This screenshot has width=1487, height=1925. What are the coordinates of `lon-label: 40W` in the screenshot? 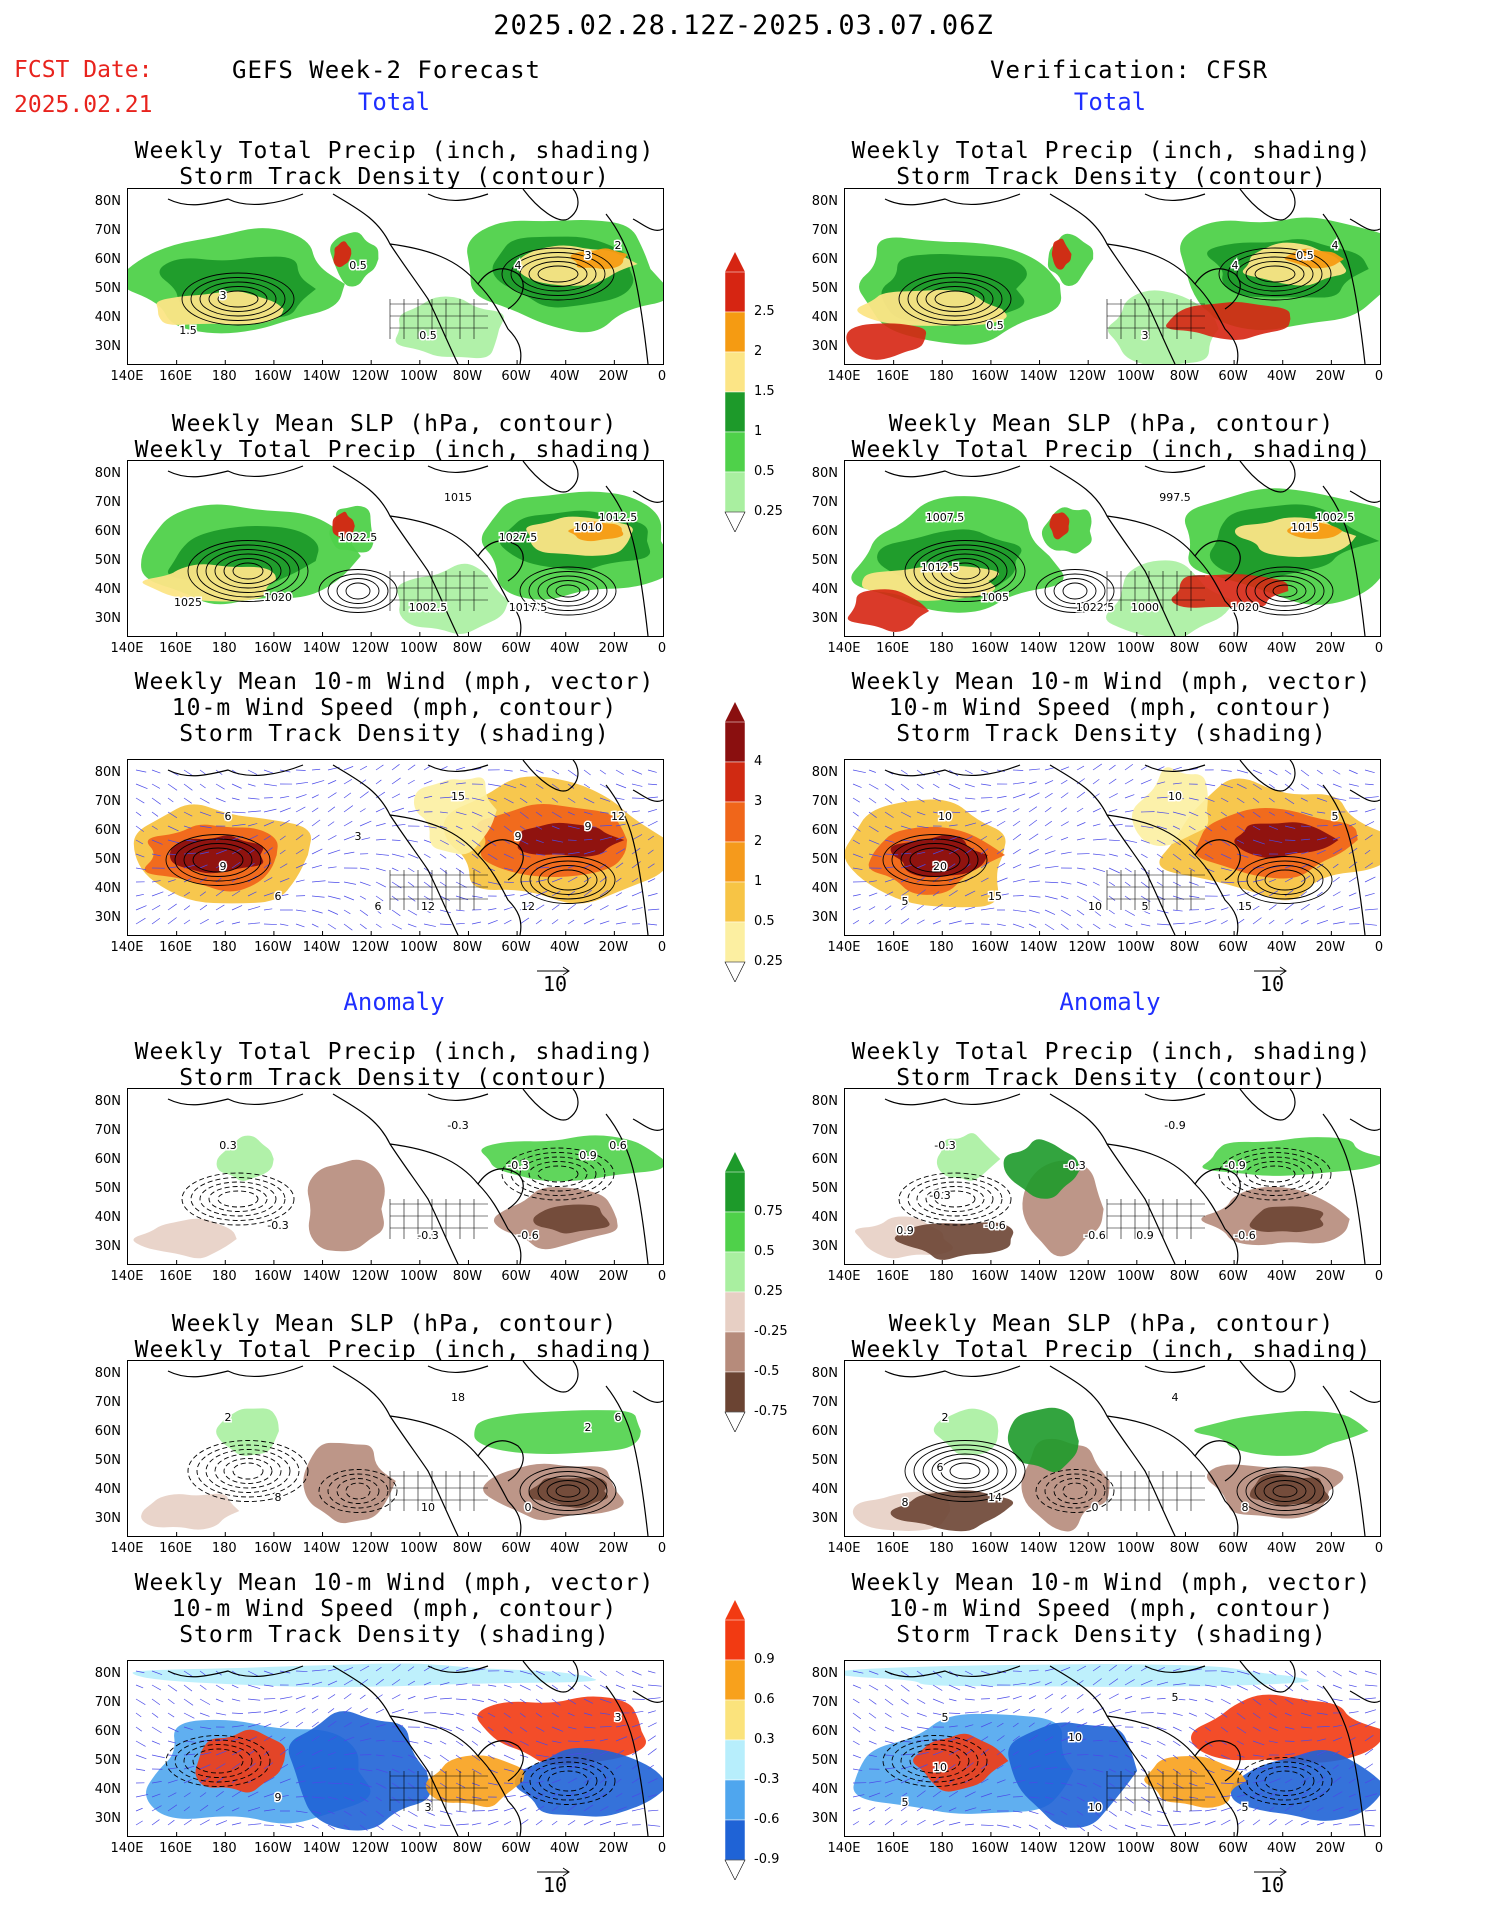 It's located at (565, 1548).